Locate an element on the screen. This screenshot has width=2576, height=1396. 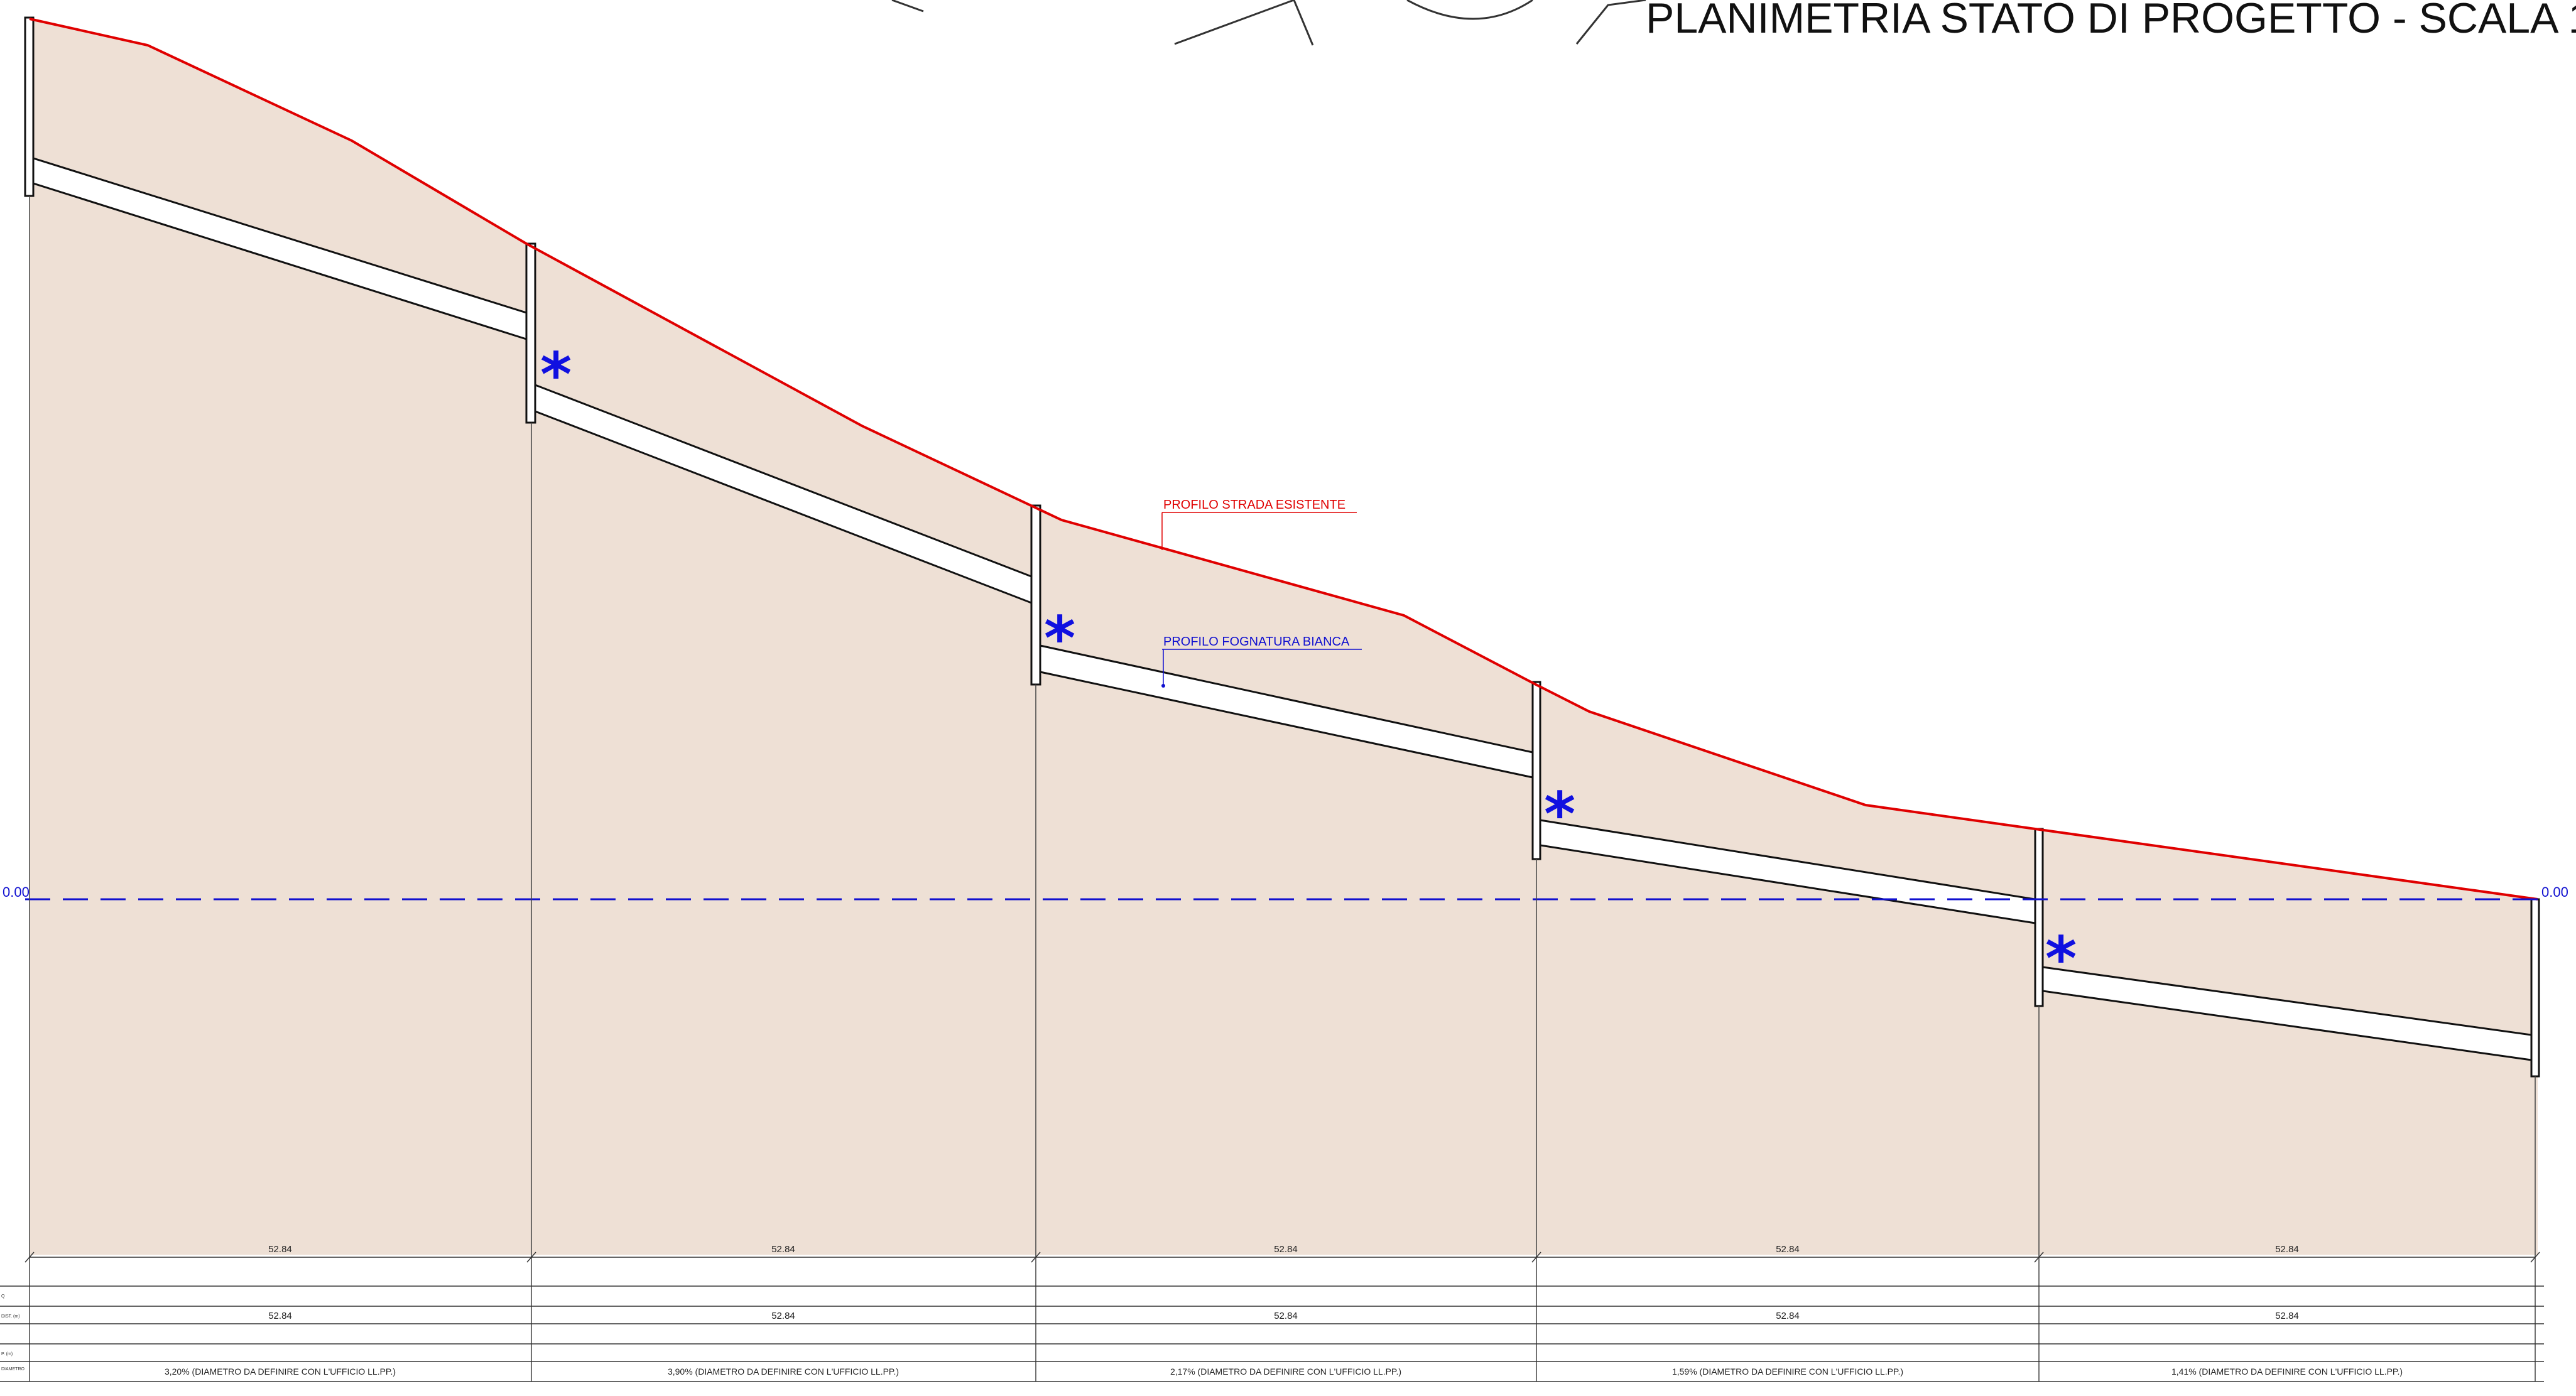
plan-fragment is located at coordinates (1268, 23).